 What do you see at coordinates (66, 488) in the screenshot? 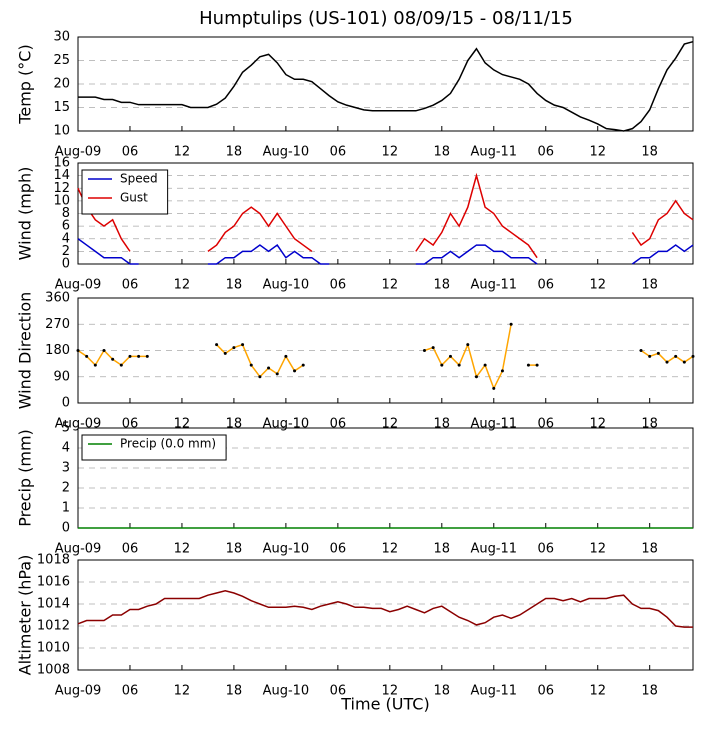
I see `y-tick-label: 2` at bounding box center [66, 488].